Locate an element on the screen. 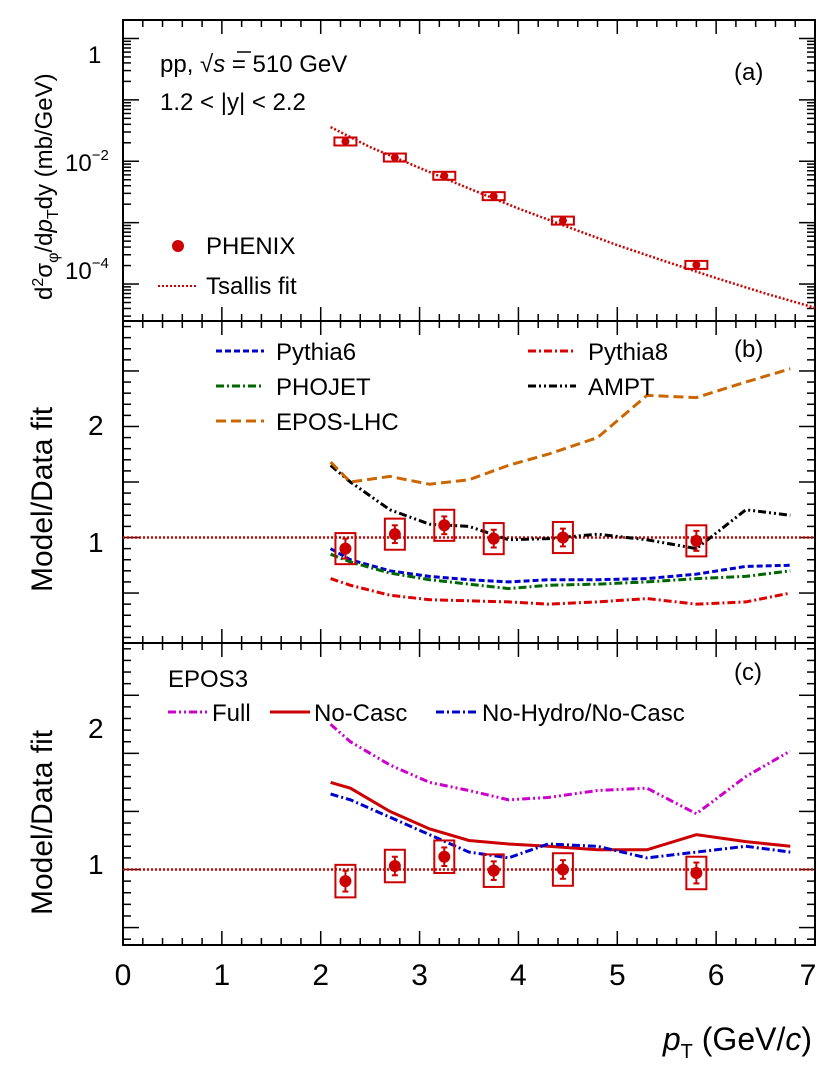  epos3-label: EPOS3 is located at coordinates (208, 679).